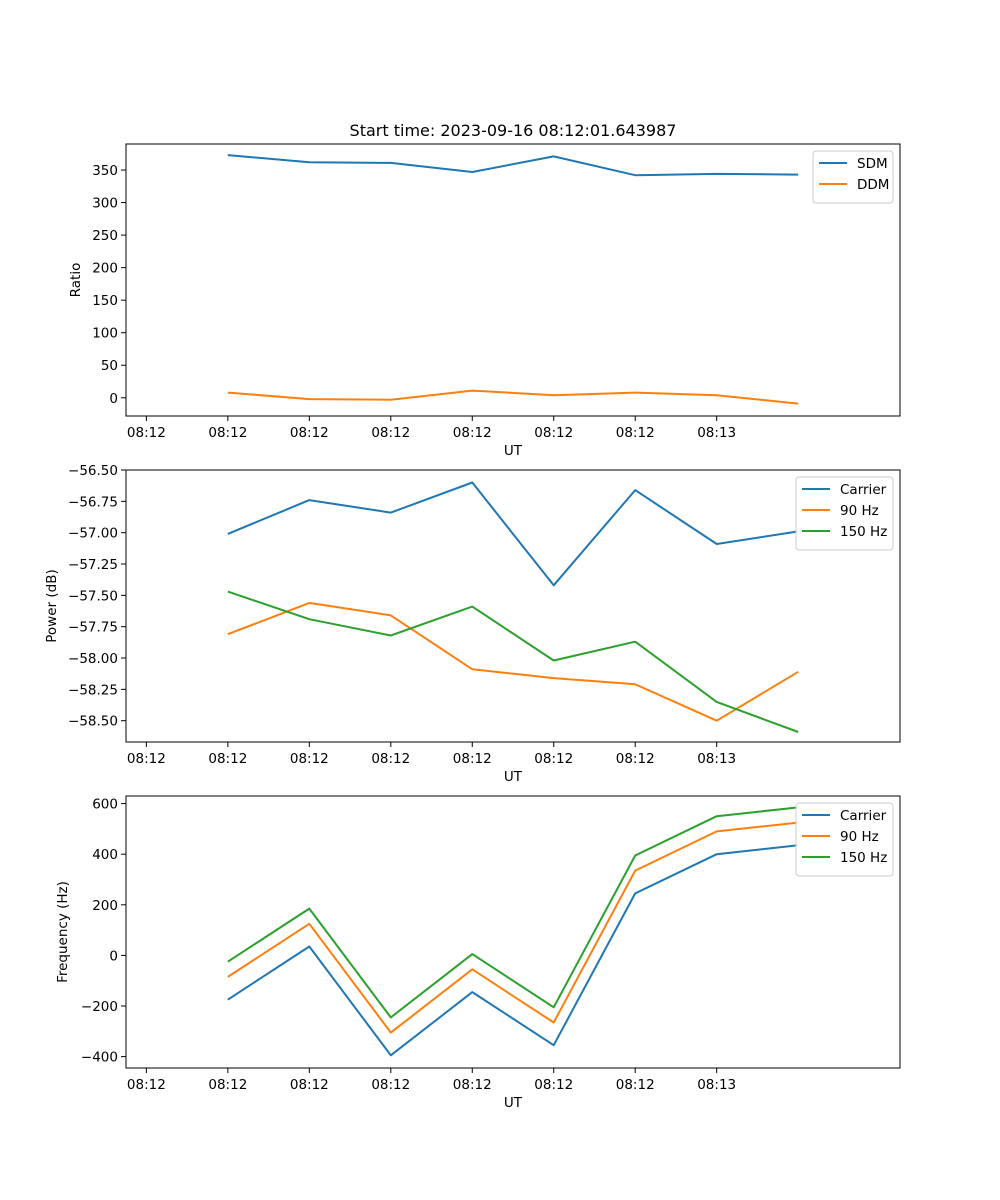 Image resolution: width=1000 pixels, height=1200 pixels. I want to click on legend-label: DDM, so click(873, 185).